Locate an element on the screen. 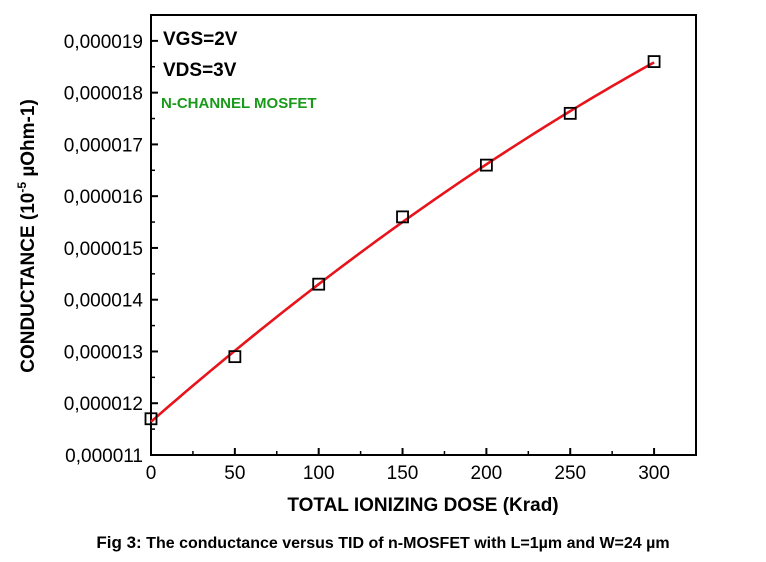  y-tick-label: 0,000016 is located at coordinates (103, 197).